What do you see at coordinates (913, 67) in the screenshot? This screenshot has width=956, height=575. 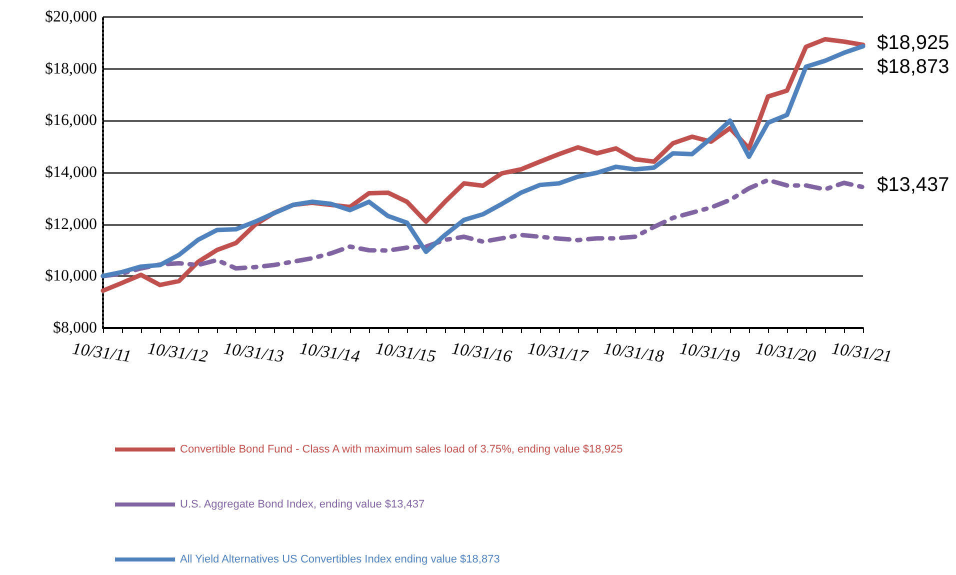 I see `annotation: $18,873` at bounding box center [913, 67].